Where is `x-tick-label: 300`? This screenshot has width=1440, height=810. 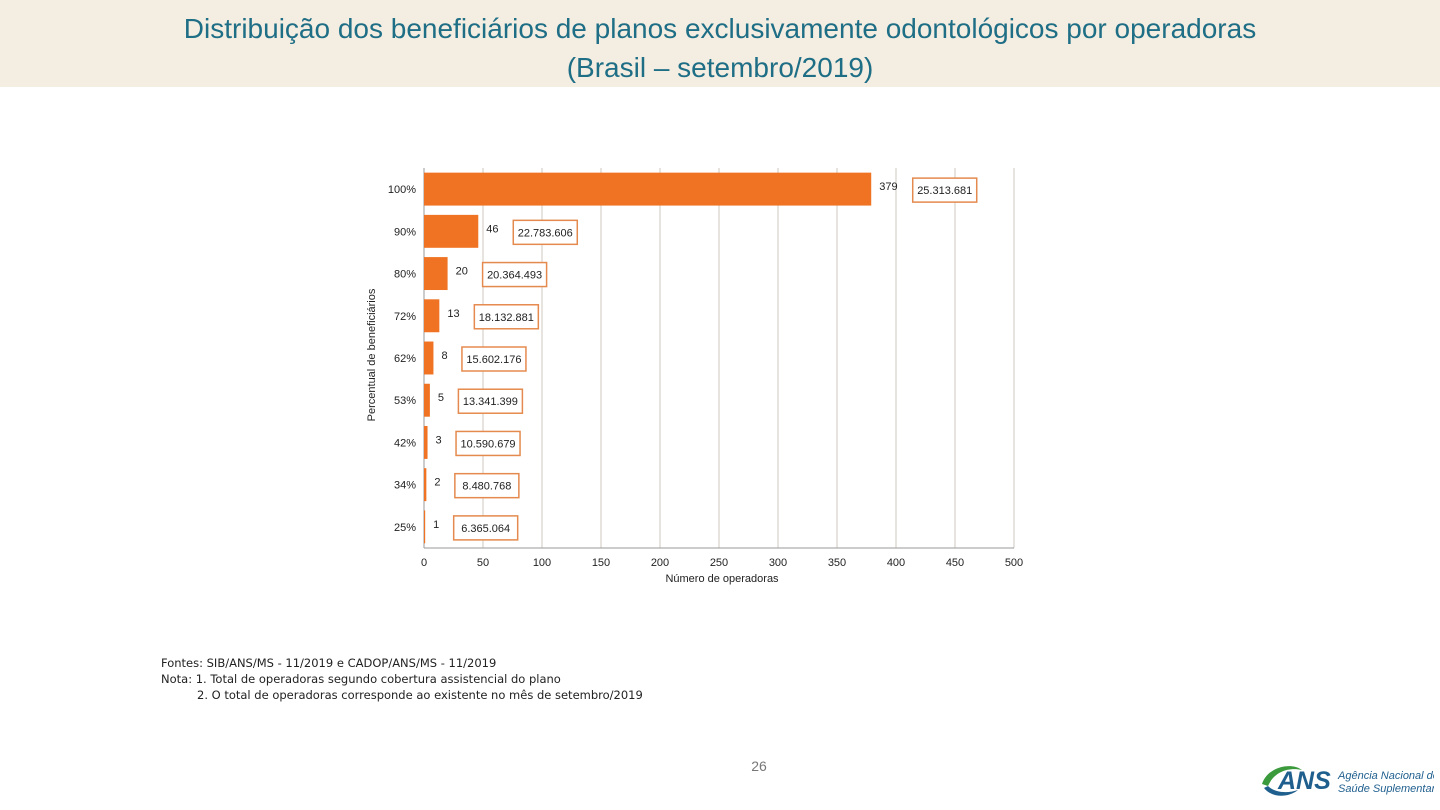
x-tick-label: 300 is located at coordinates (778, 563).